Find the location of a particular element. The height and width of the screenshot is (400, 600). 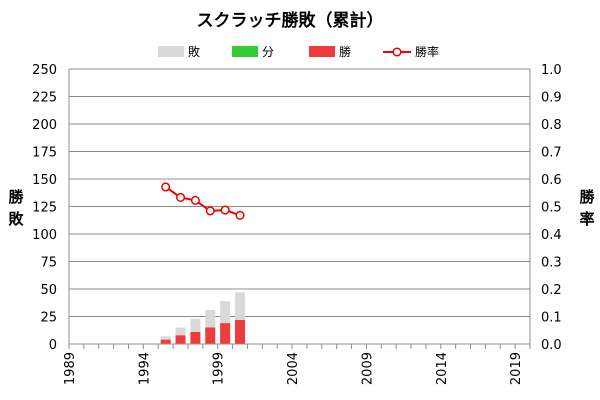

legend: 敗 分 勝 勝率 is located at coordinates (298, 51).